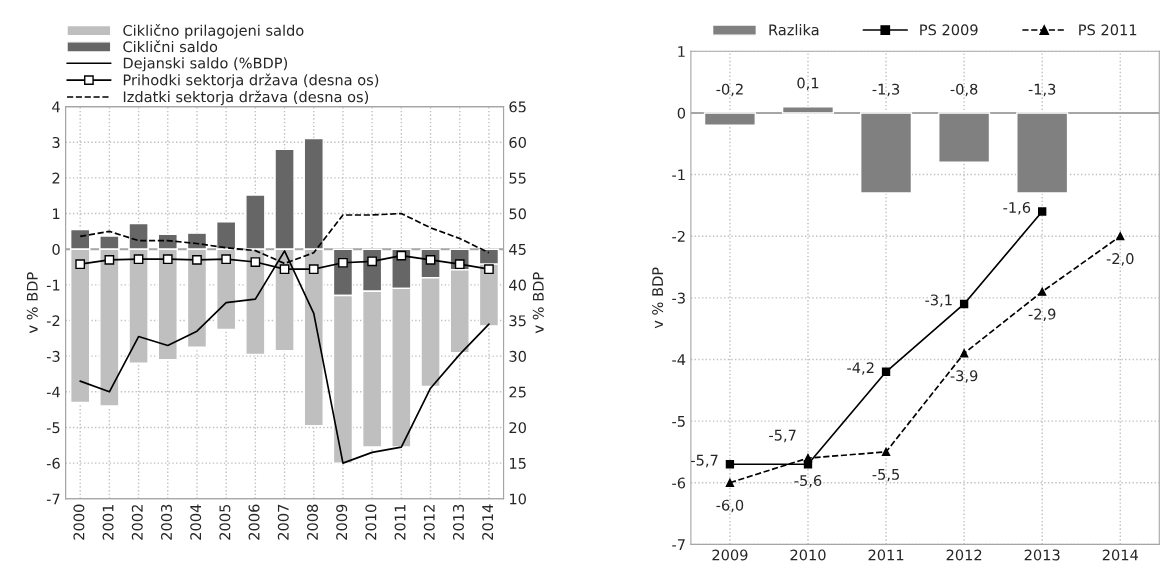  What do you see at coordinates (517, 214) in the screenshot?
I see `y2-tick-label: 50` at bounding box center [517, 214].